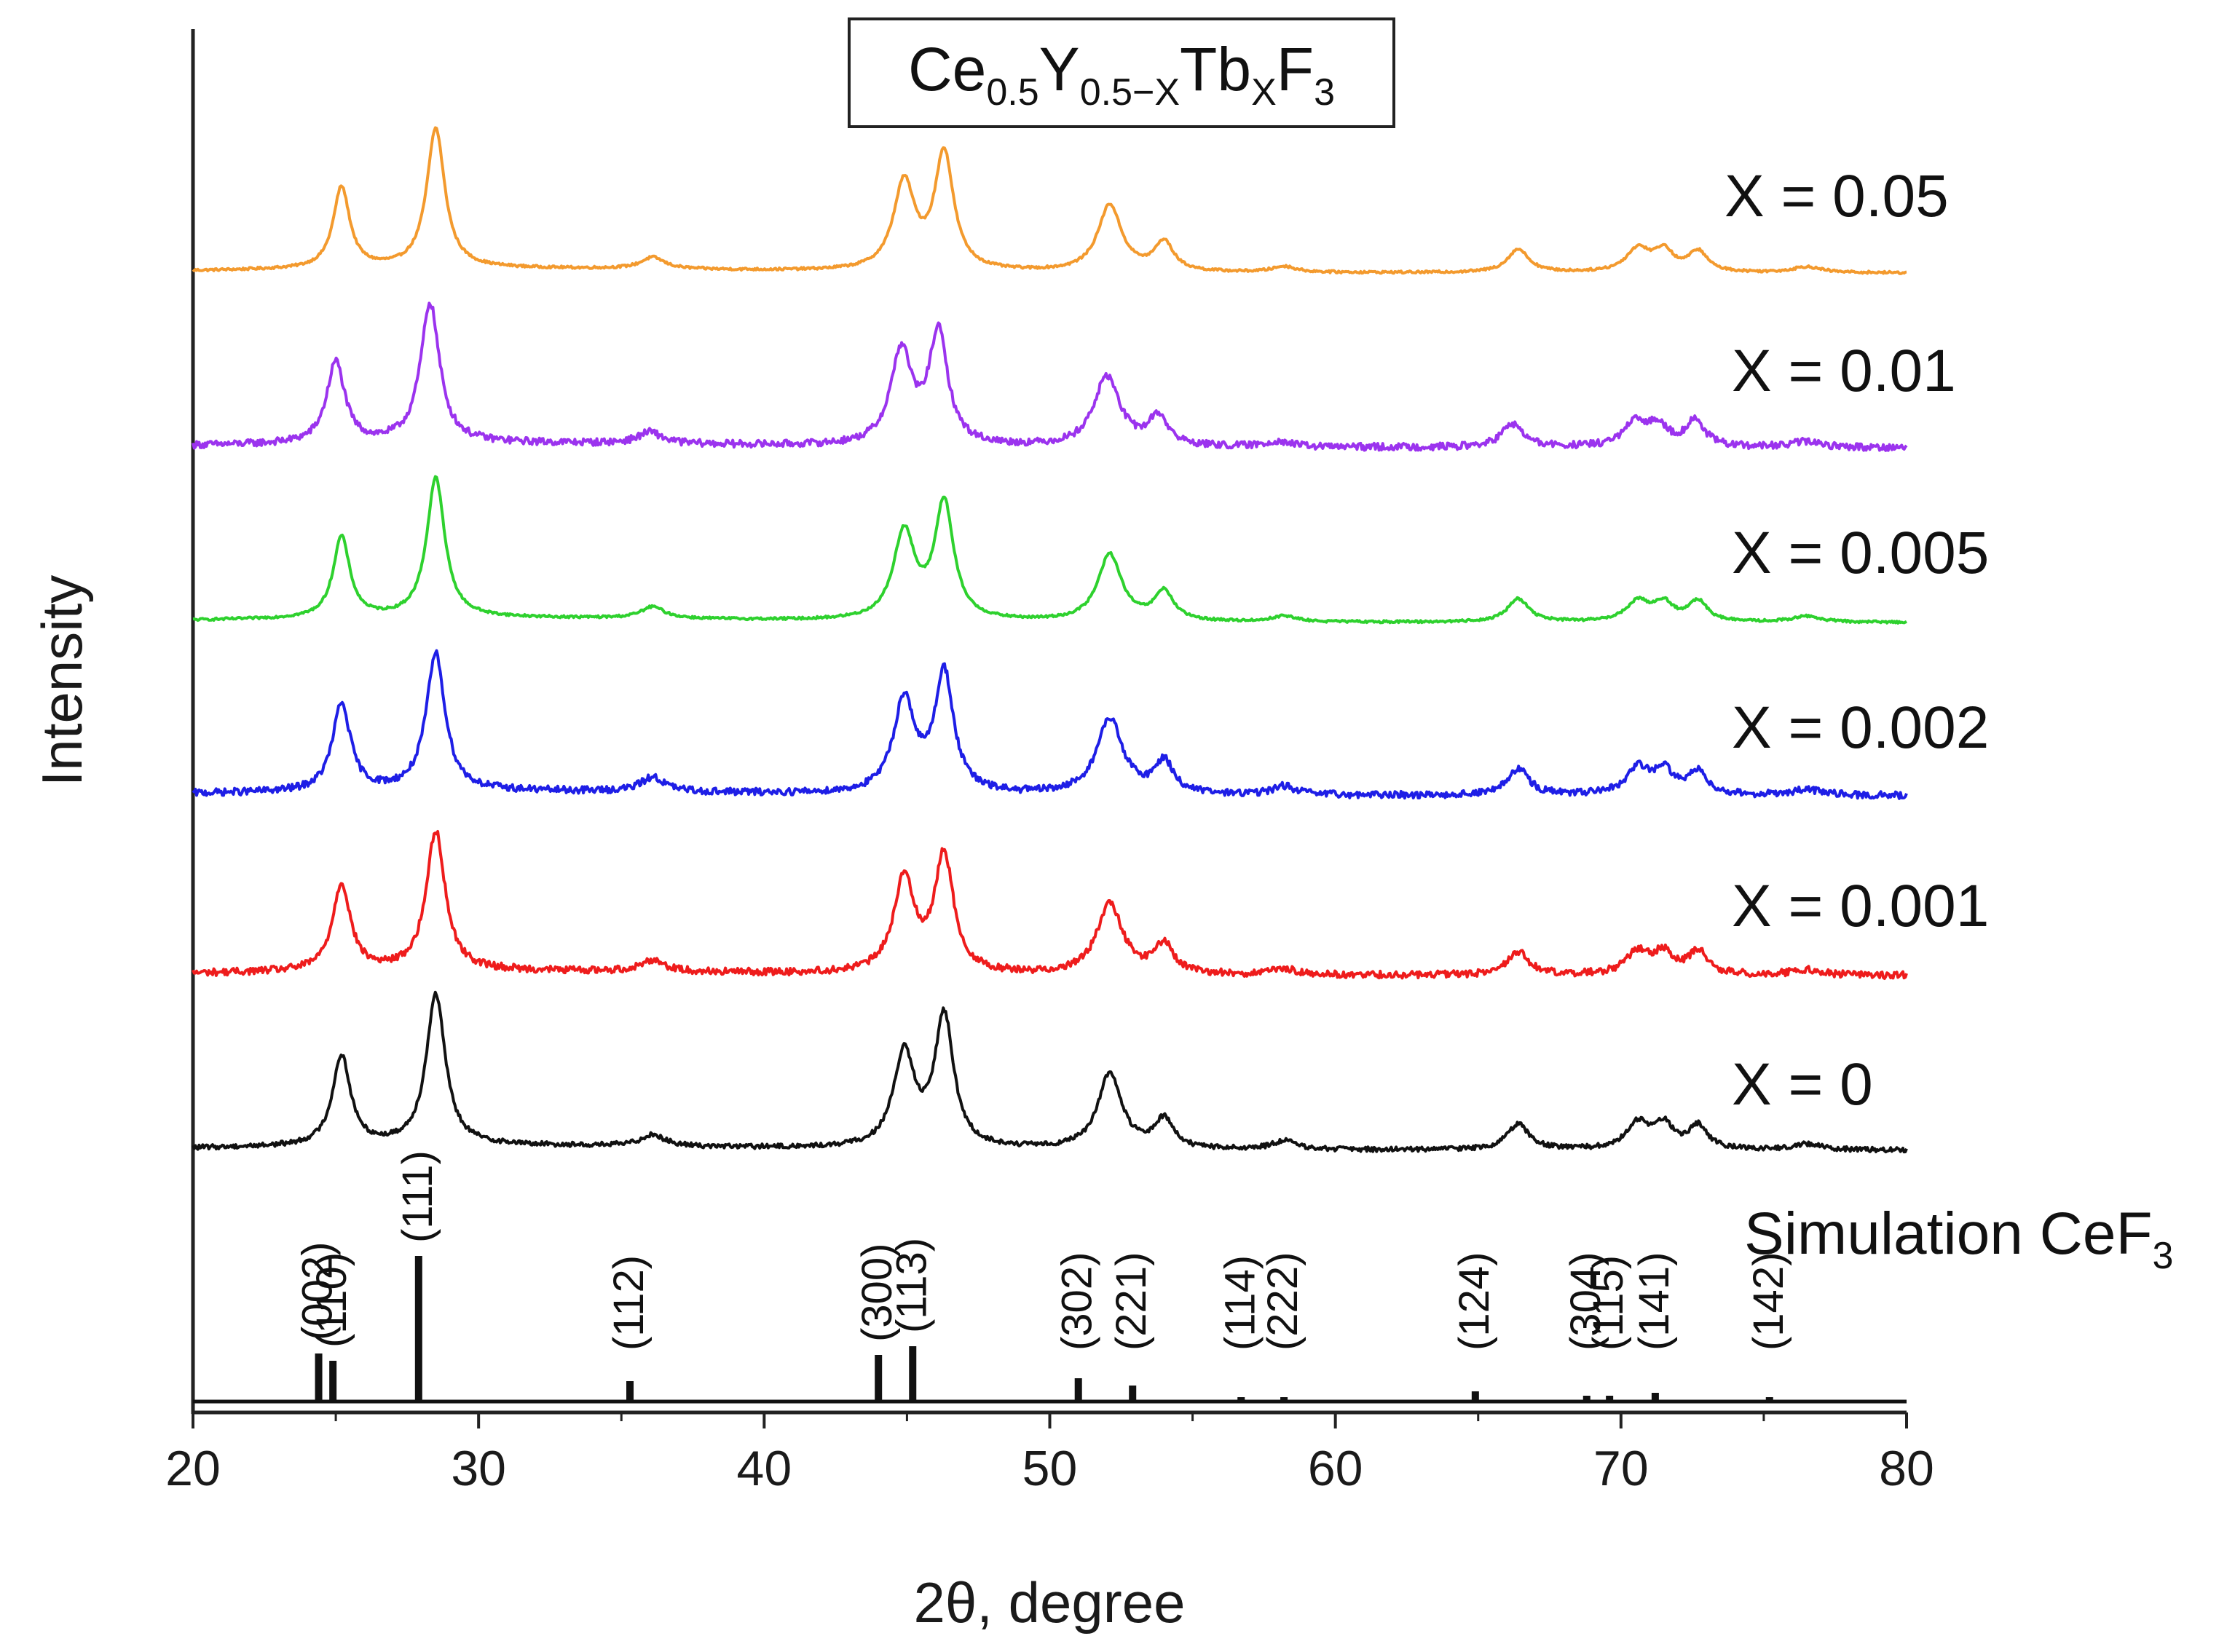  I want to click on hkl-label-113: (113), so click(912, 1285).